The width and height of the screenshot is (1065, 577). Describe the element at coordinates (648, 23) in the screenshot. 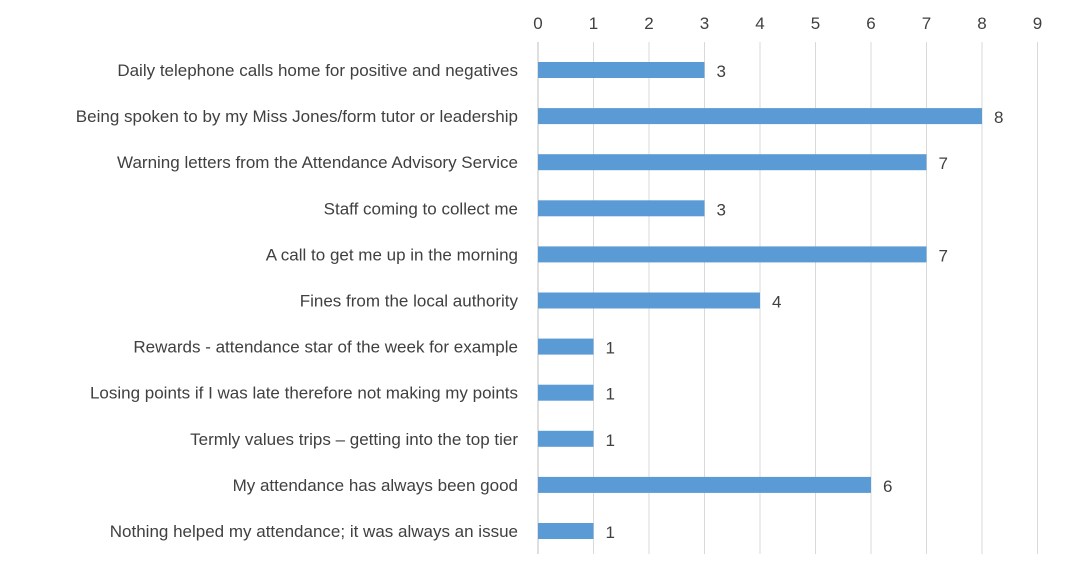

I see `x-tick-label: 2` at that location.